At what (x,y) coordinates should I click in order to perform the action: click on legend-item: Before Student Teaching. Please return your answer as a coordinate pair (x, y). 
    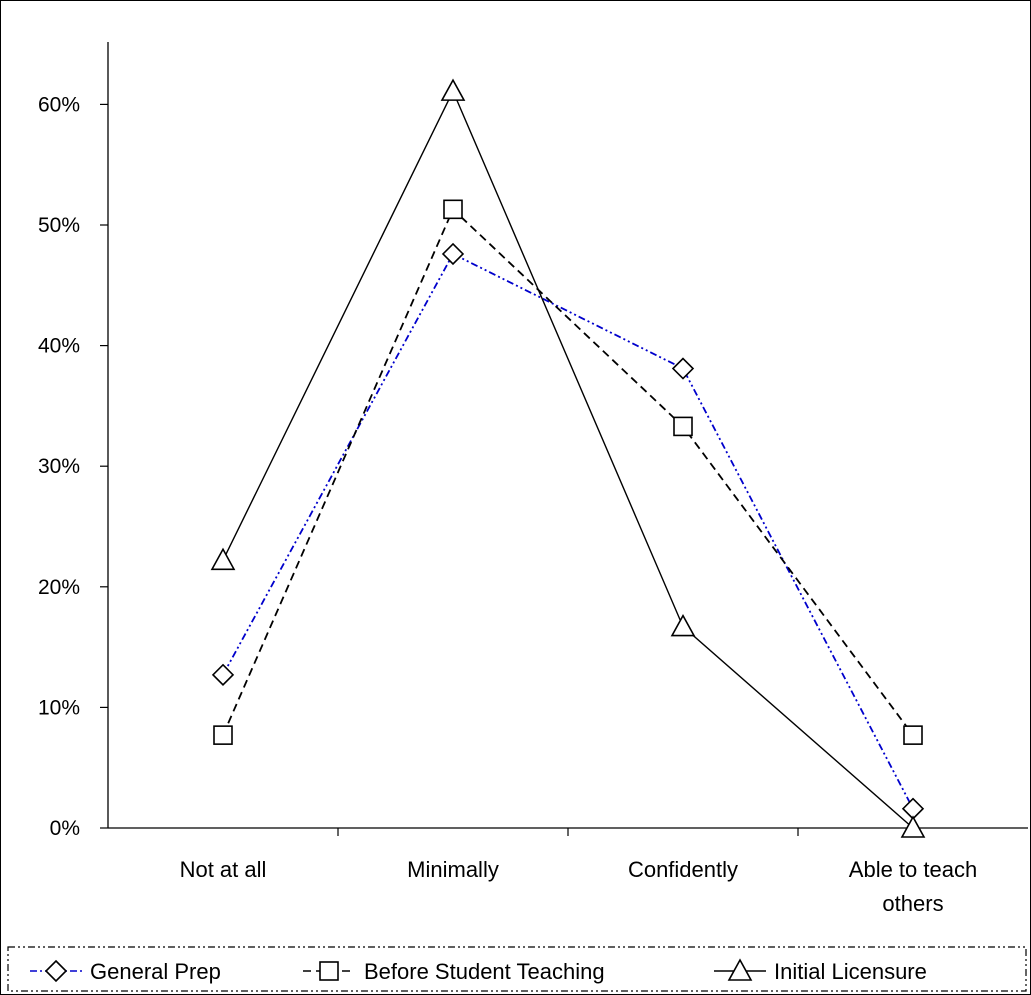
    Looking at the image, I should click on (454, 971).